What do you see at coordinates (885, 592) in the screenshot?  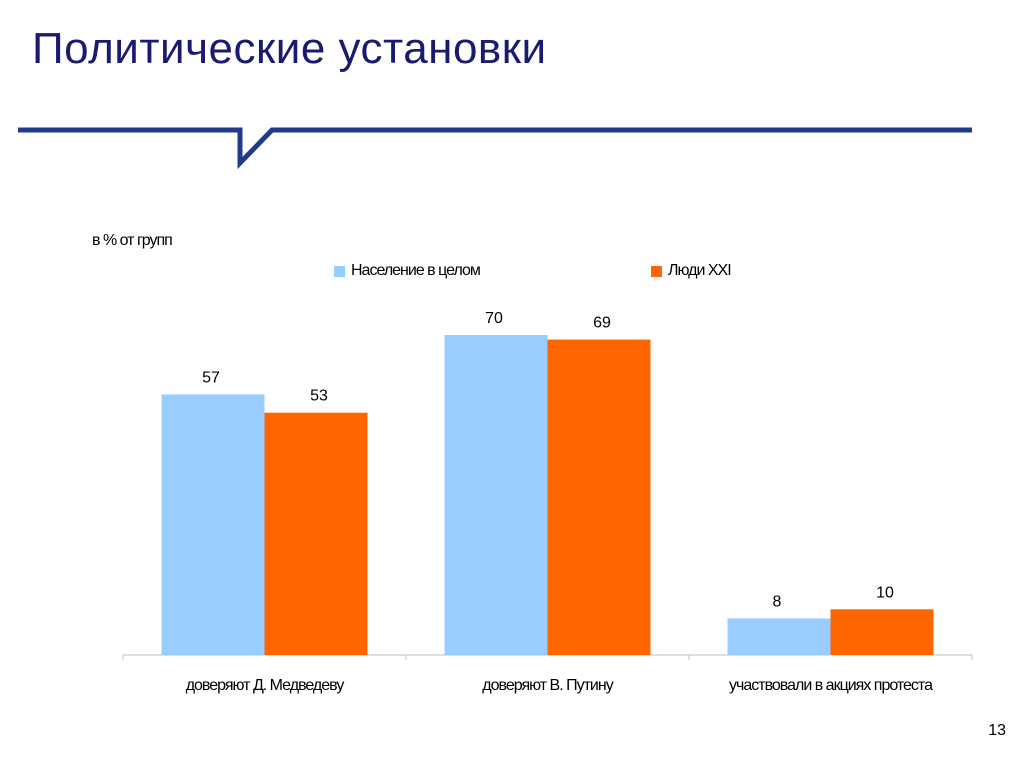 I see `data-label: 10` at bounding box center [885, 592].